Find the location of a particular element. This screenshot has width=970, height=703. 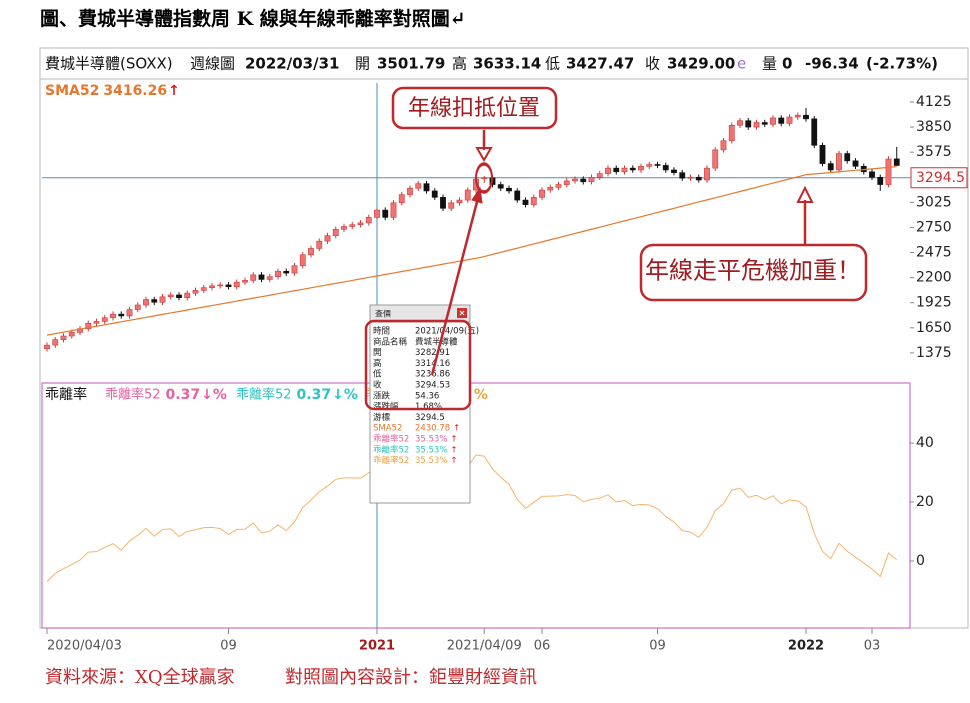

header-high-label: 高 is located at coordinates (459, 64).